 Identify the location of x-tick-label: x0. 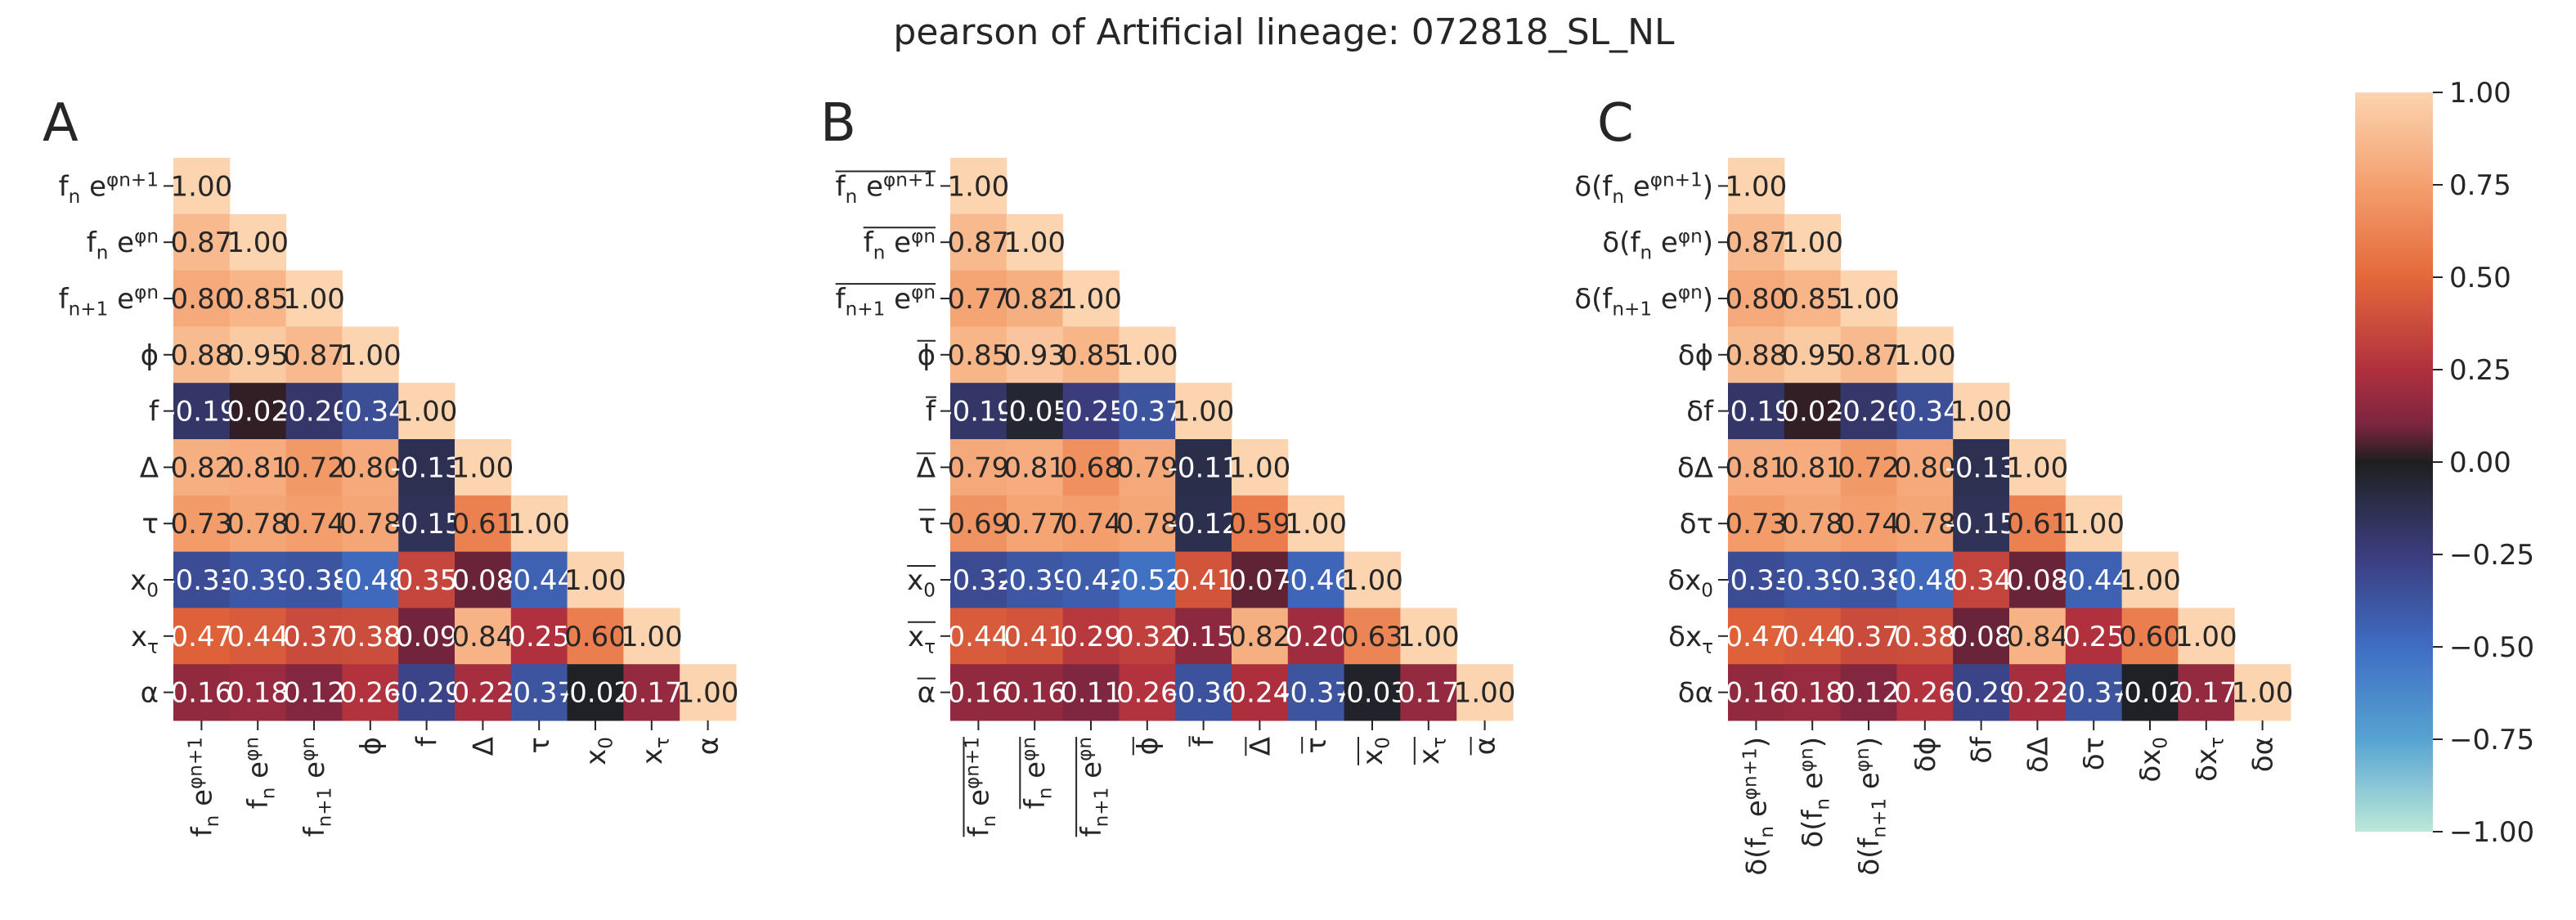
(1376, 751).